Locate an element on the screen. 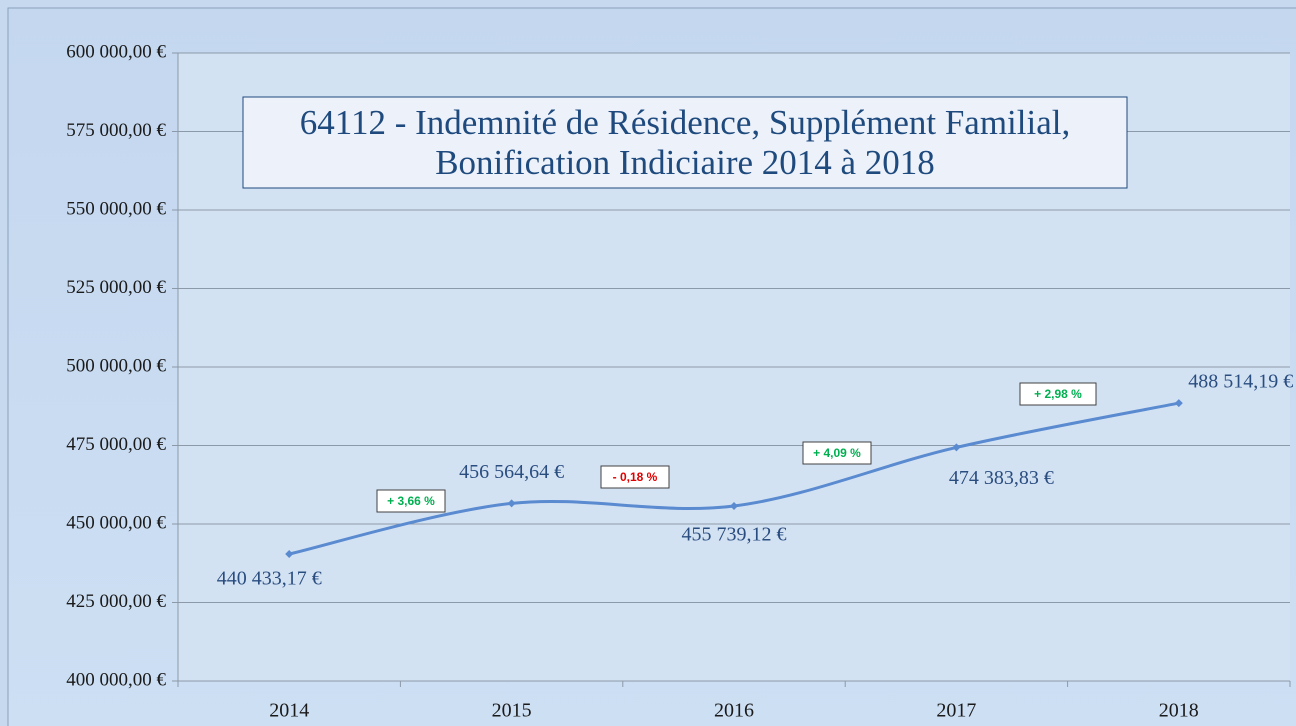 This screenshot has width=1296, height=726. y-tick-label: 550 000,00 € is located at coordinates (116, 208).